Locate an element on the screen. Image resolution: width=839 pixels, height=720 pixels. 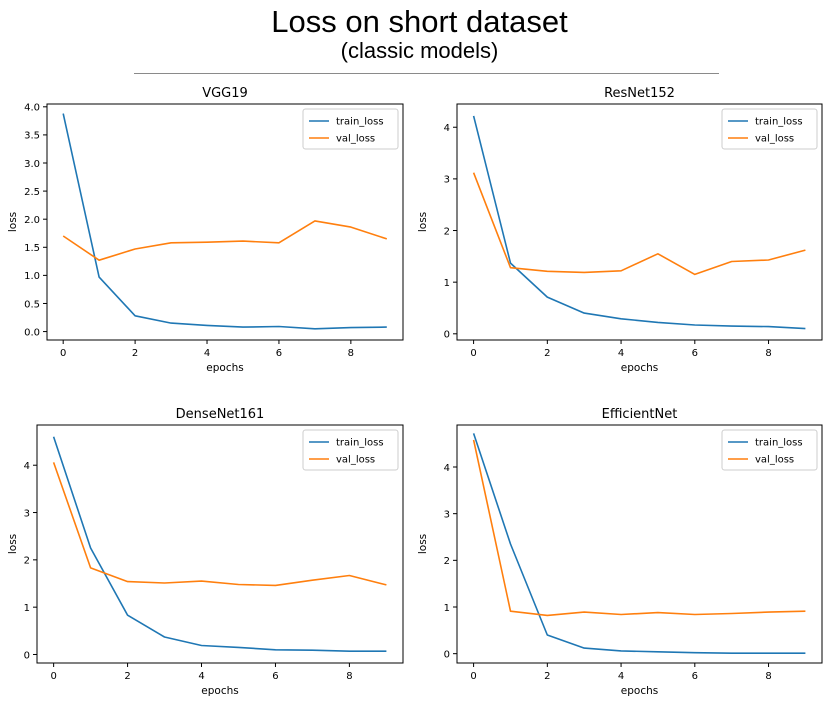
title-divider is located at coordinates (426, 73).